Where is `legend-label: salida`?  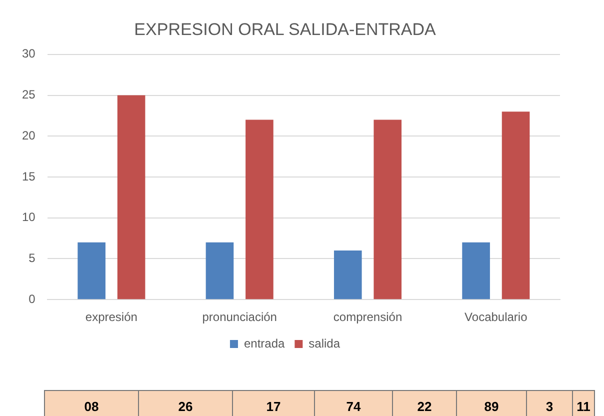
legend-label: salida is located at coordinates (324, 343).